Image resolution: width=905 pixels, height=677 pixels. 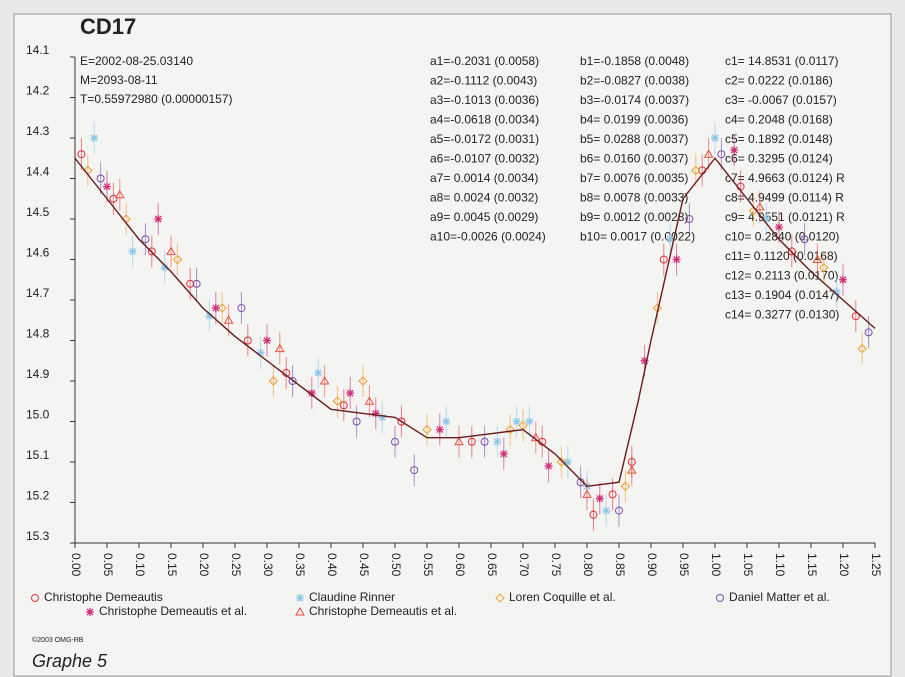 I want to click on coefficient: b6= 0.0160 (0.0037), so click(x=634, y=159).